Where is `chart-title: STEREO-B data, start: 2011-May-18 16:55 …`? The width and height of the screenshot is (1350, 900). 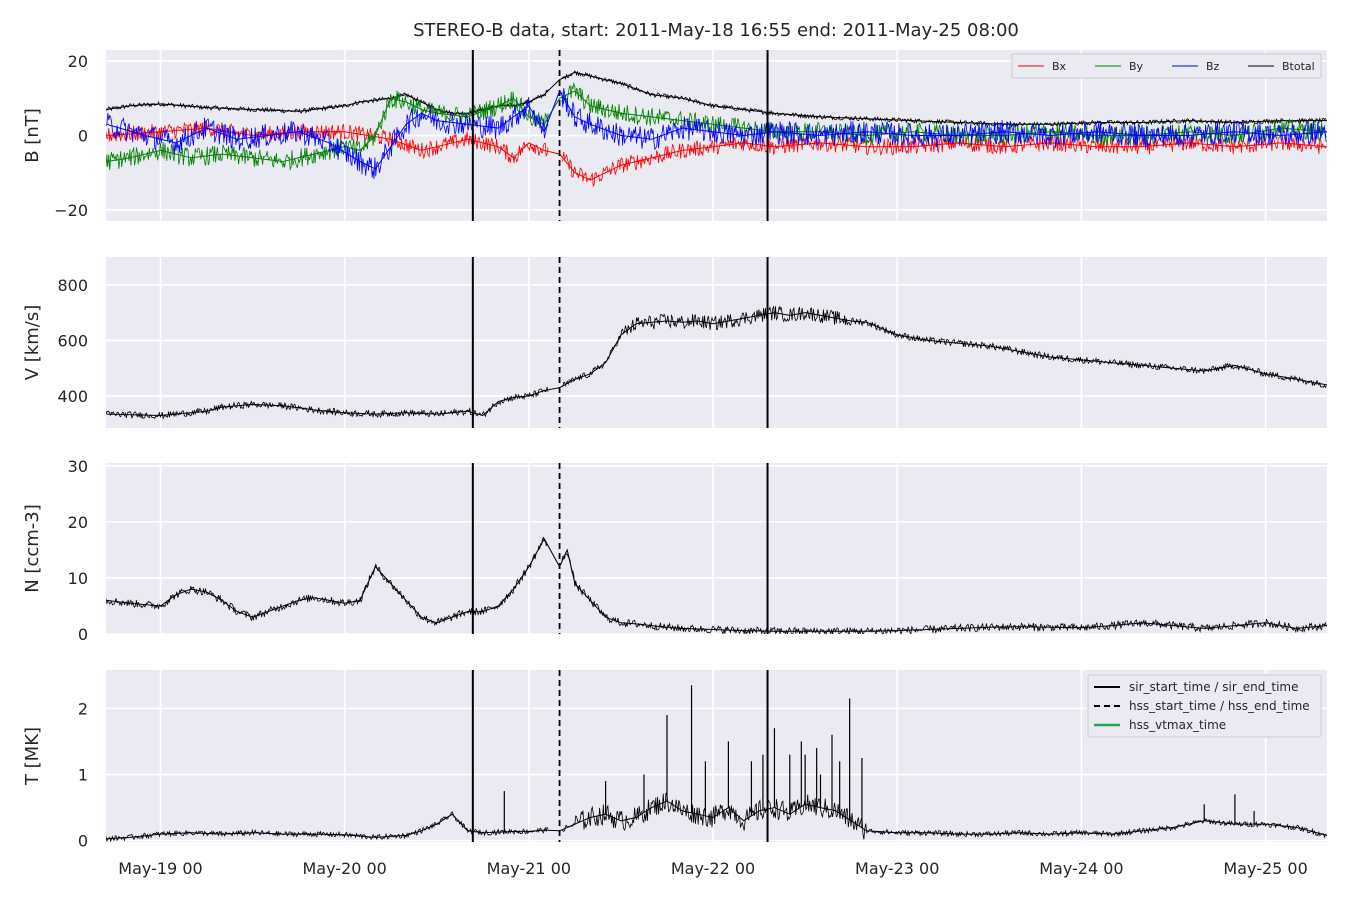
chart-title: STEREO-B data, start: 2011-May-18 16:55 … is located at coordinates (716, 30).